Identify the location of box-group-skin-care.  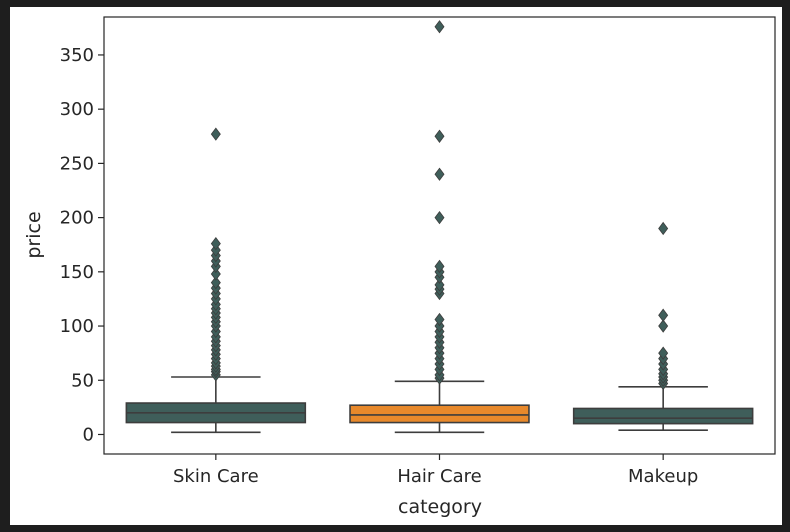
(216, 280).